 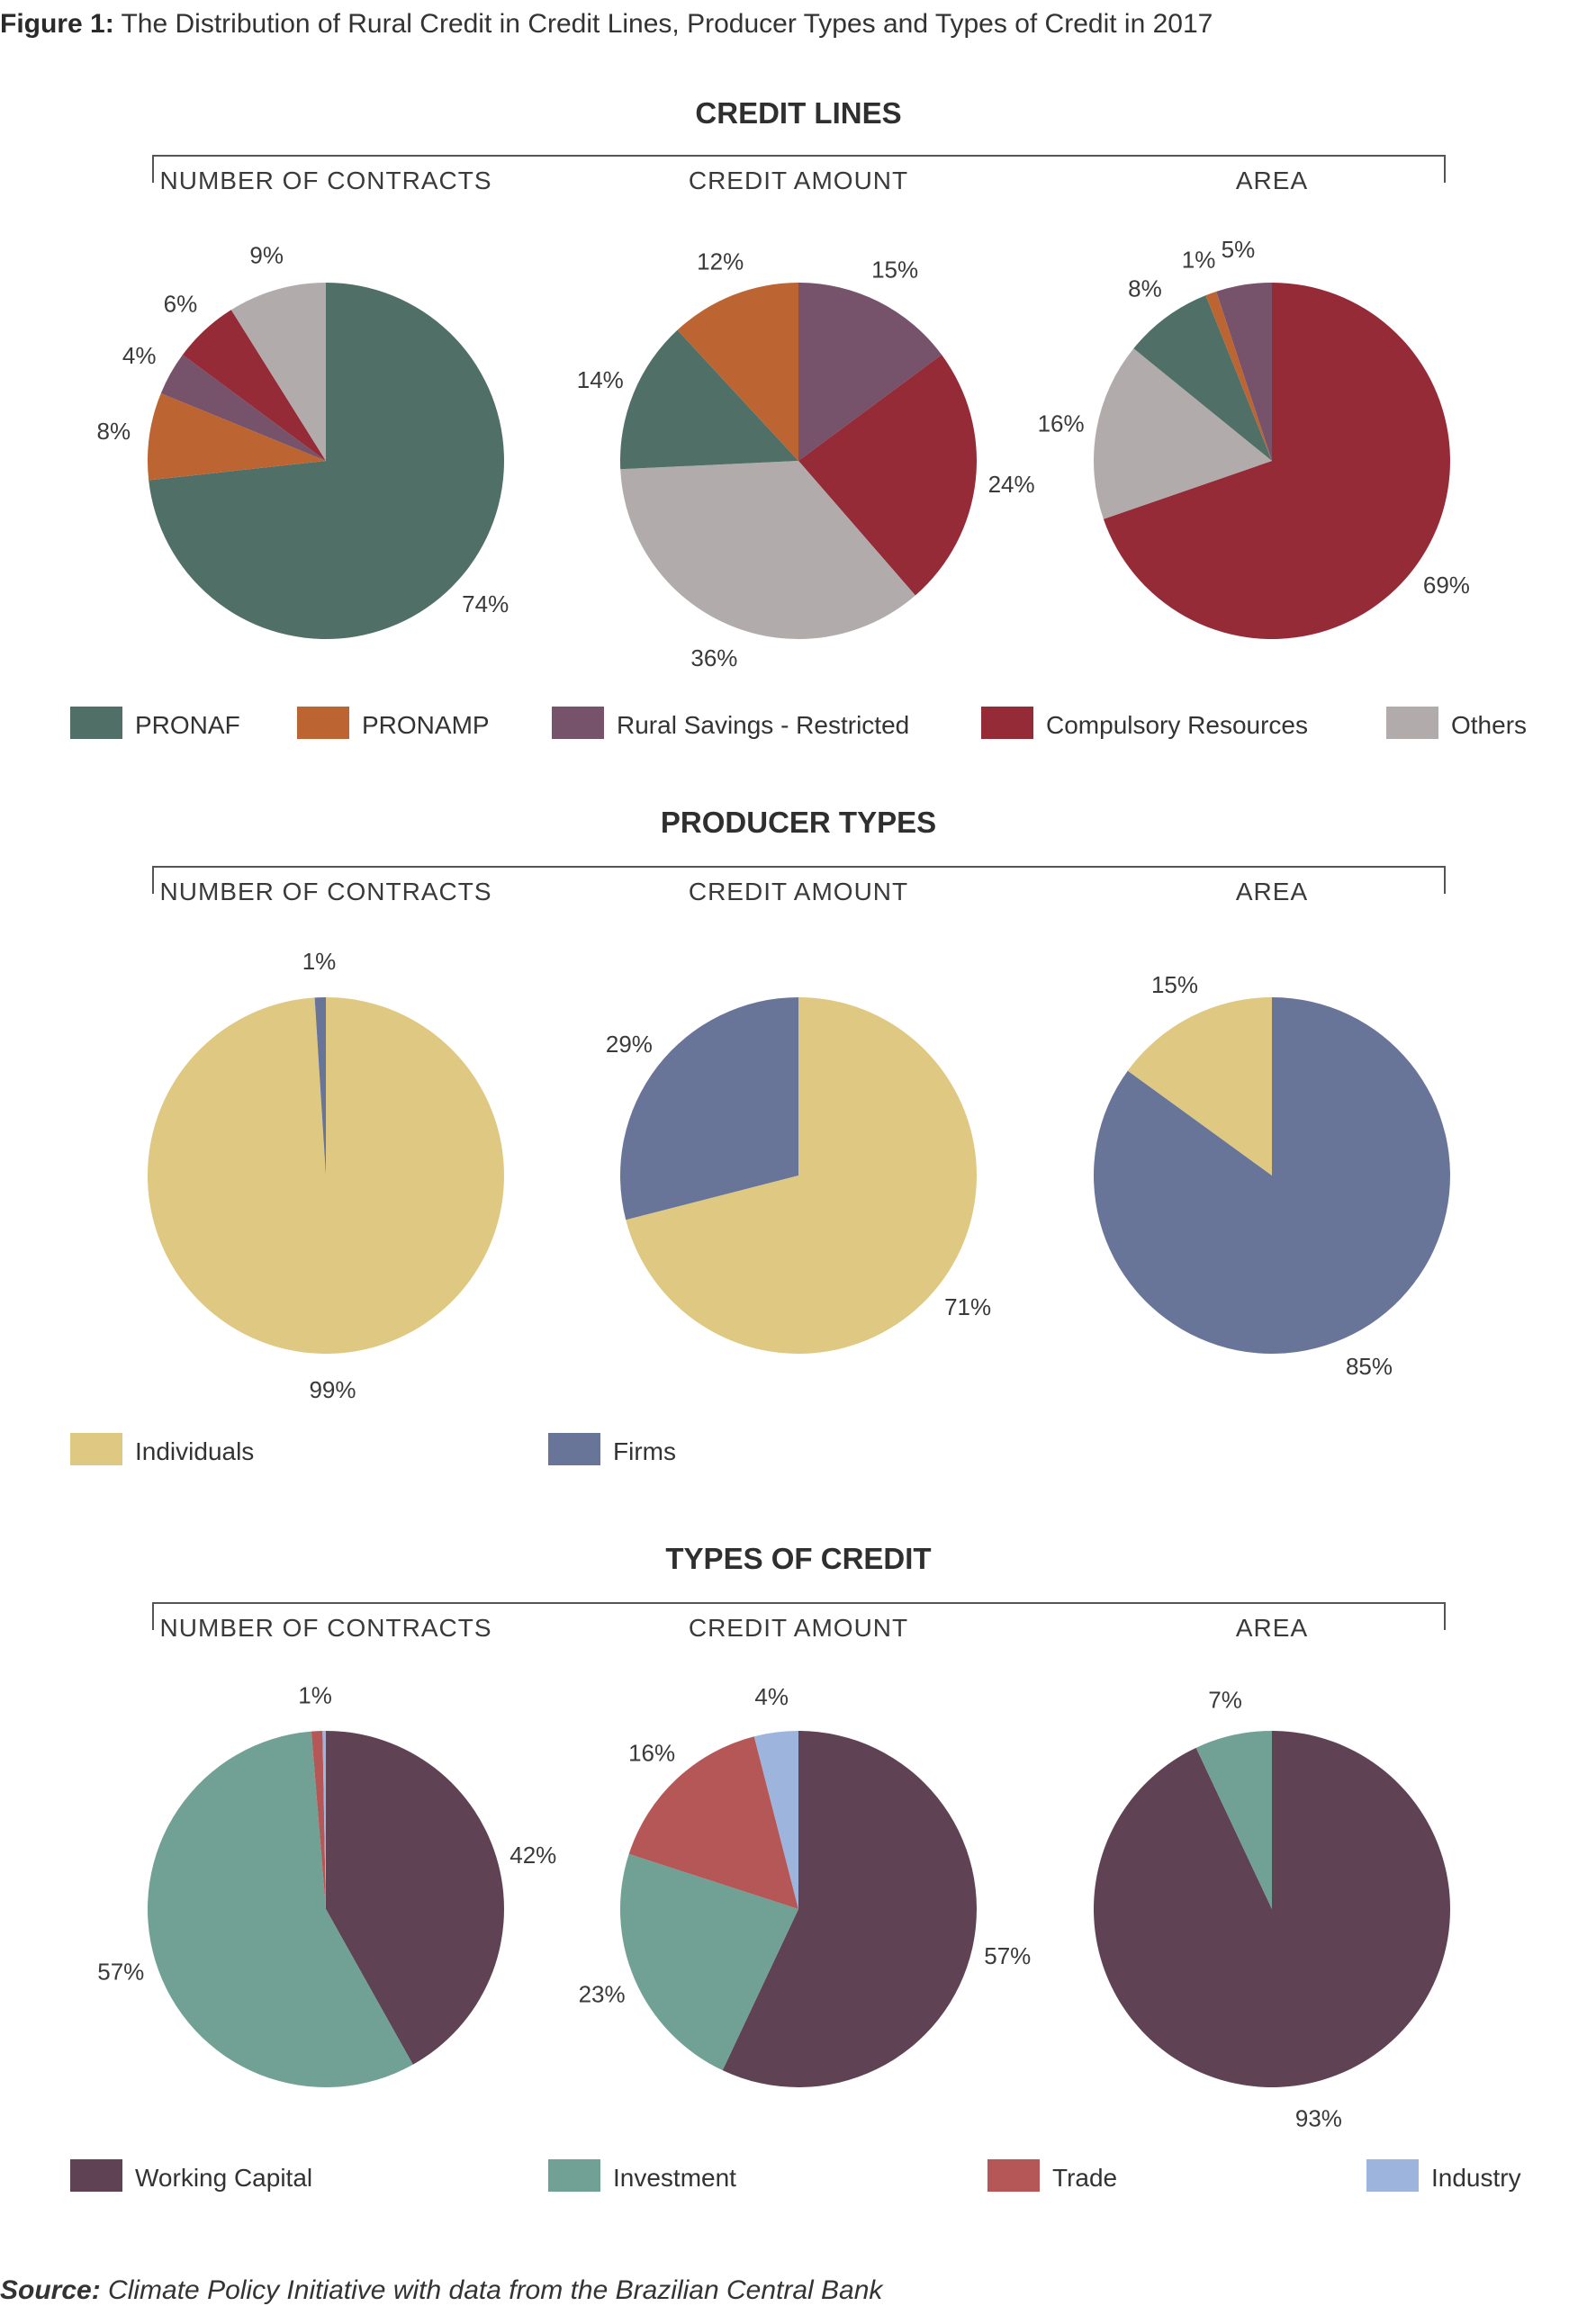 What do you see at coordinates (737, 372) in the screenshot?
I see `pie-slice-credit-lines-credit-amount-pronamp` at bounding box center [737, 372].